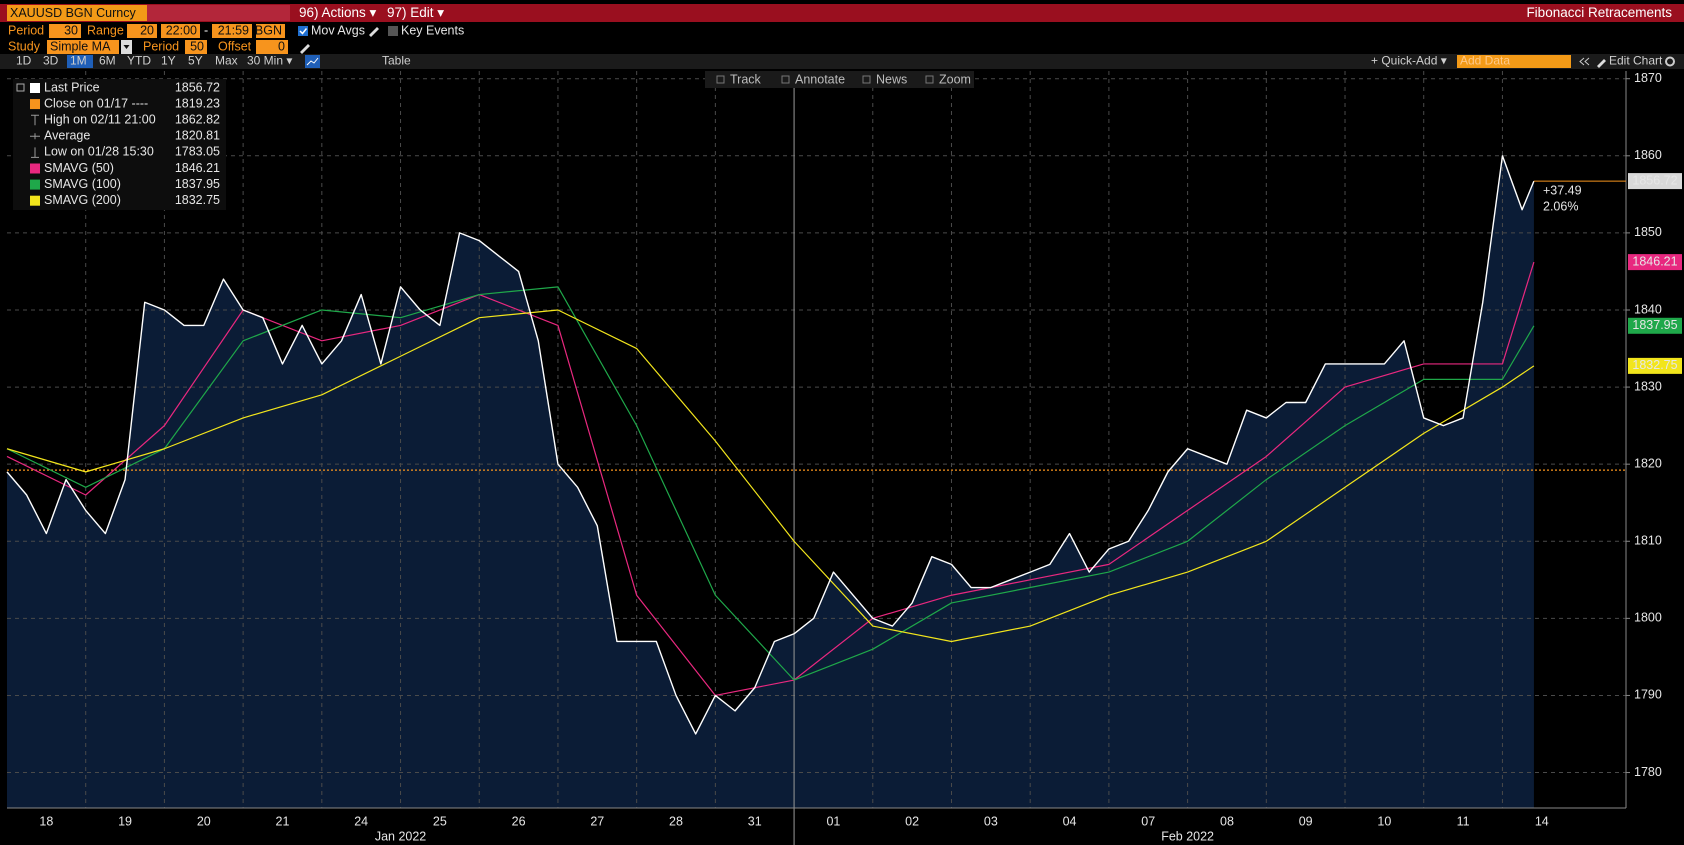 The height and width of the screenshot is (845, 1684). Describe the element at coordinates (272, 47) in the screenshot. I see `offset-field` at that location.